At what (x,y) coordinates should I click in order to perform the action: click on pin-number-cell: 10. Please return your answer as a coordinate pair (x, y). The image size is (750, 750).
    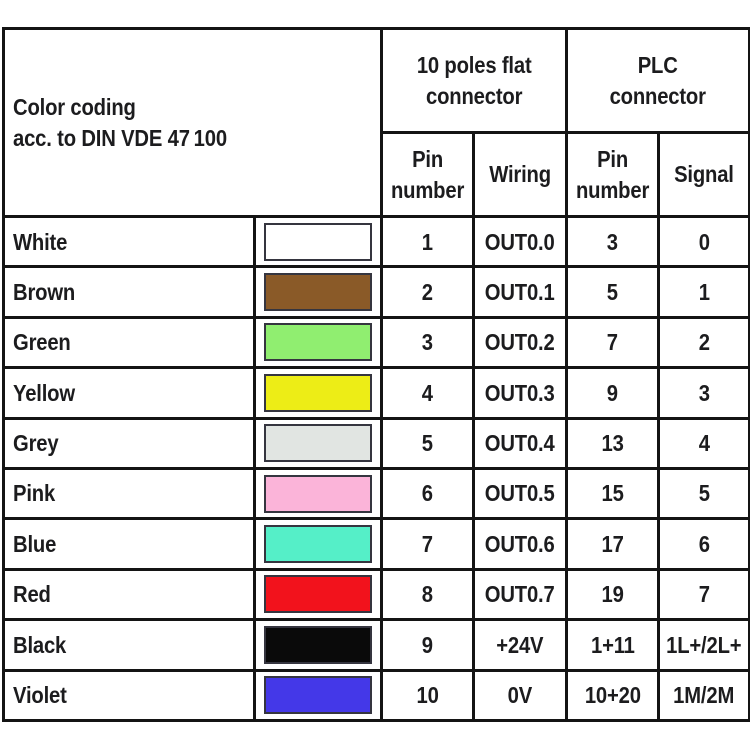
    Looking at the image, I should click on (428, 695).